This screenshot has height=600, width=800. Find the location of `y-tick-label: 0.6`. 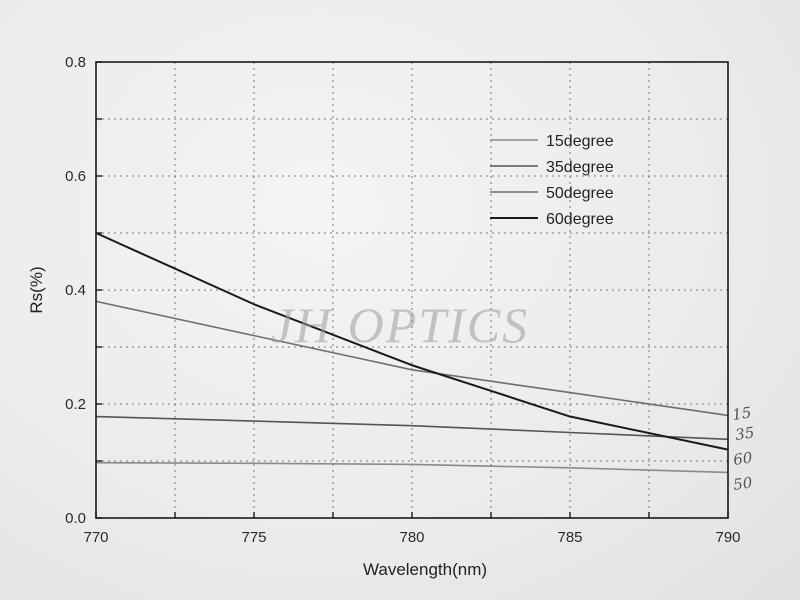

y-tick-label: 0.6 is located at coordinates (75, 176).